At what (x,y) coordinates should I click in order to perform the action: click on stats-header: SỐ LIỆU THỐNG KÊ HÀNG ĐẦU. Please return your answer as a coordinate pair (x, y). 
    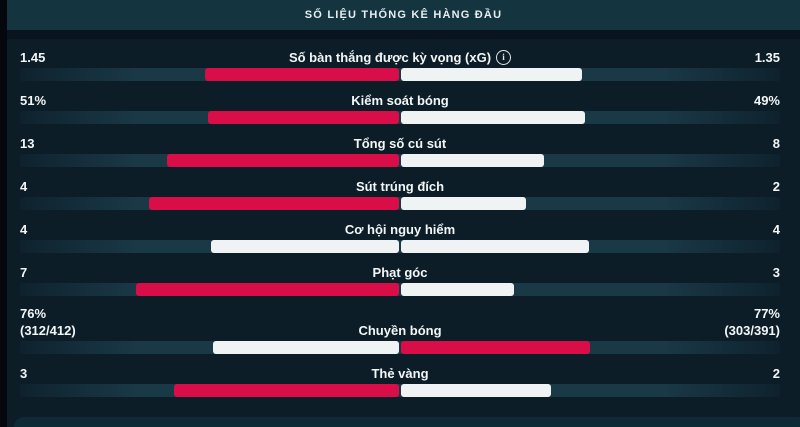
    Looking at the image, I should click on (403, 15).